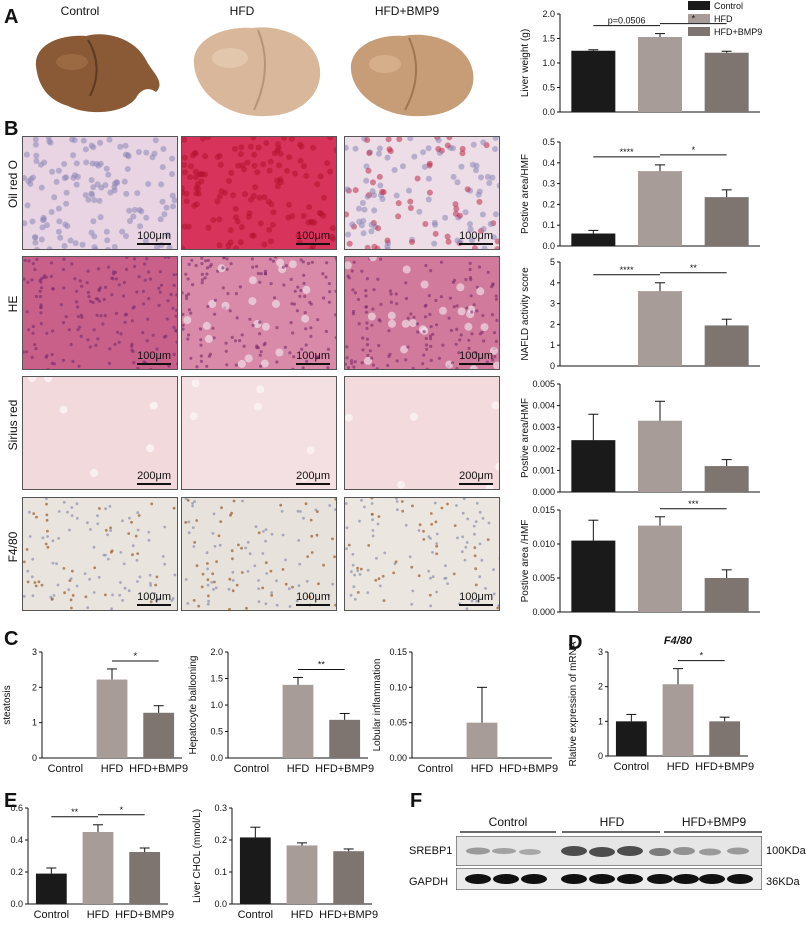 Image resolution: width=809 pixels, height=934 pixels. What do you see at coordinates (525, 561) in the screenshot?
I see `y-axis-label: Postive area /HMF` at bounding box center [525, 561].